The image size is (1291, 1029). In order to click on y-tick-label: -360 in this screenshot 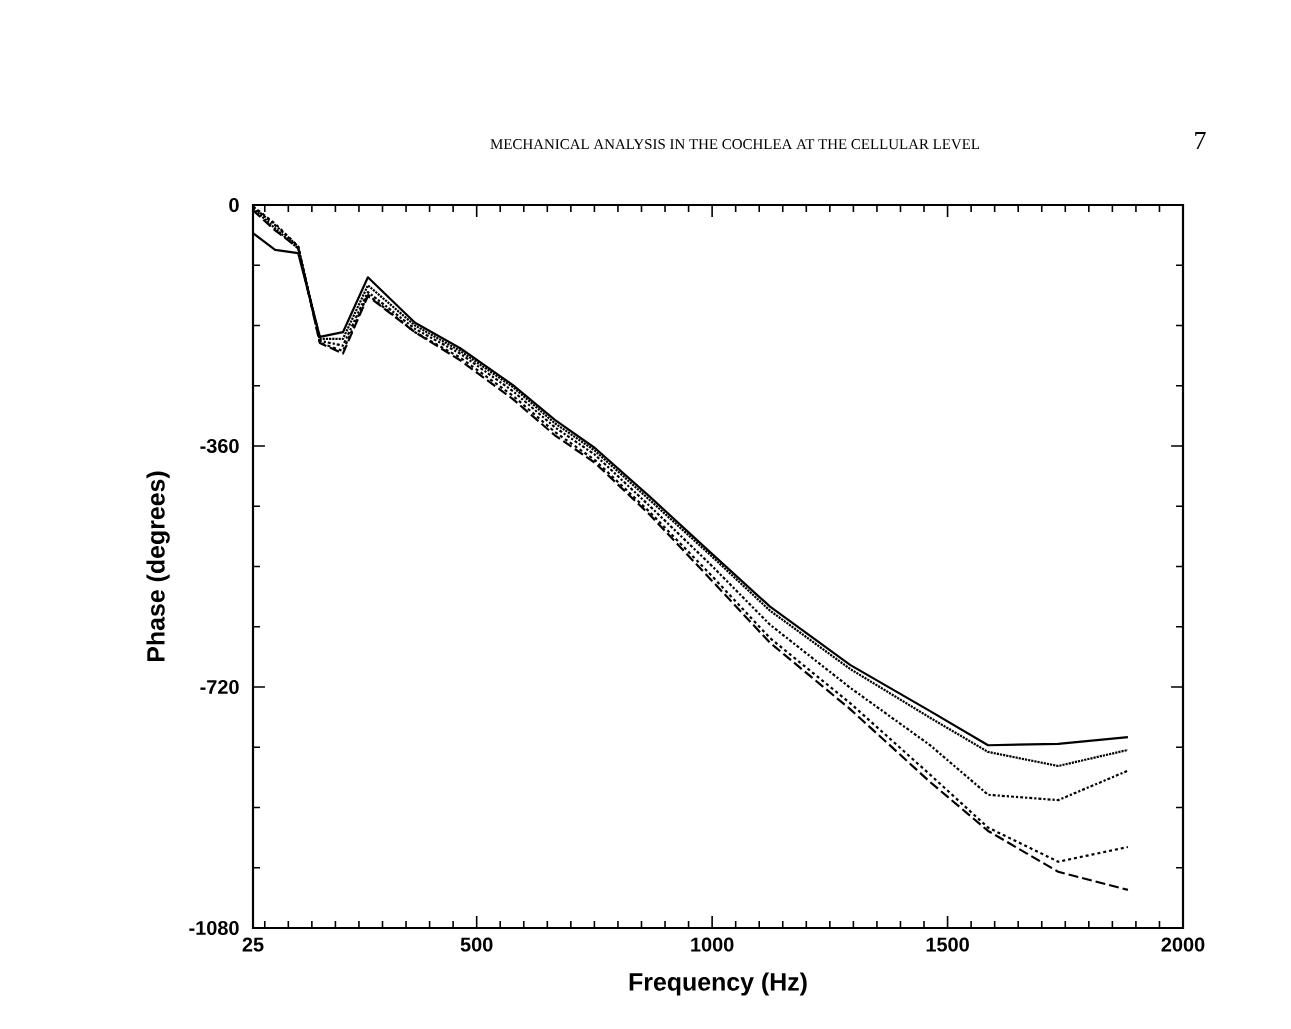, I will do `click(219, 446)`.